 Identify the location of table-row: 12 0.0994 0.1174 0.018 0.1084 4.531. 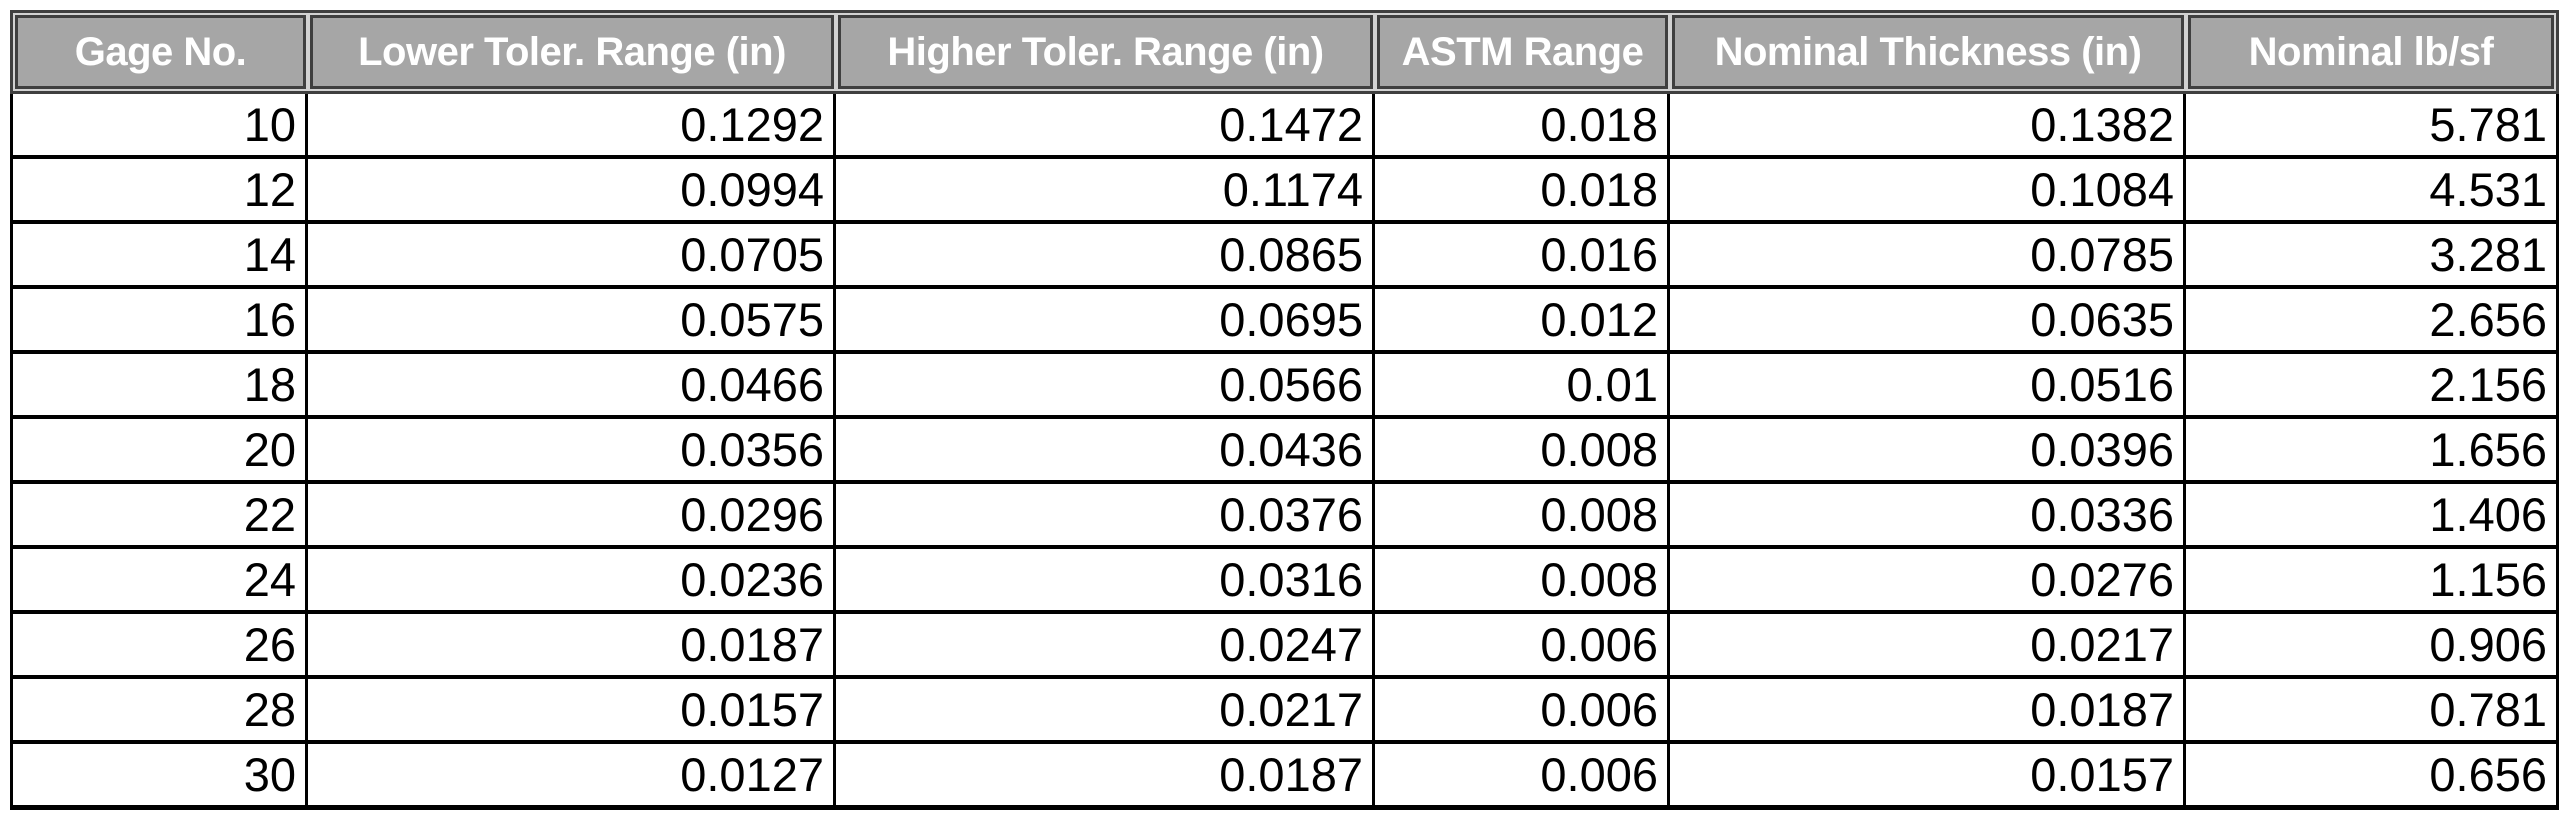
(1284, 191).